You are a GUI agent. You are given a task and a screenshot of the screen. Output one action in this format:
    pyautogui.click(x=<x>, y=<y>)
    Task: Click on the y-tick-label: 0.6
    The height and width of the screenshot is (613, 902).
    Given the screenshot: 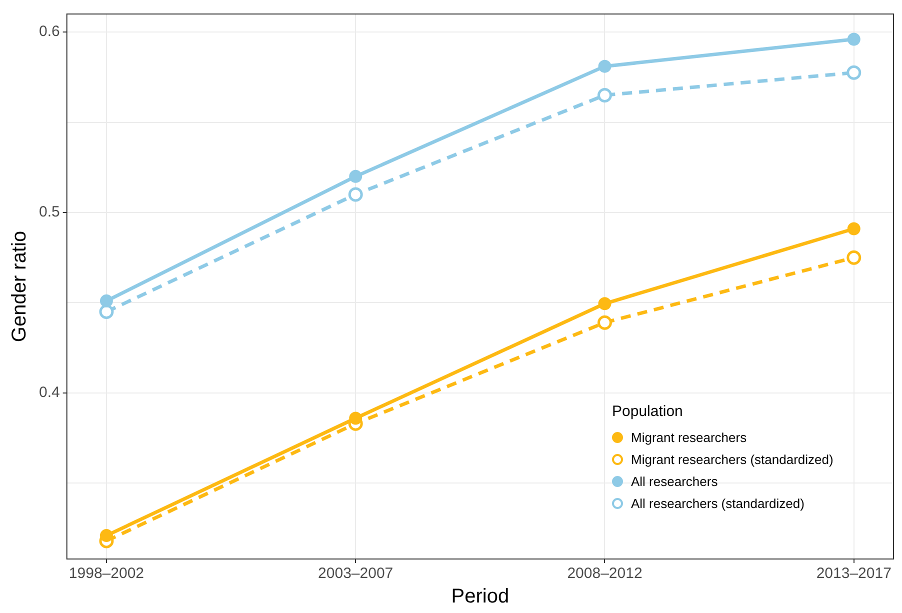 What is the action you would take?
    pyautogui.click(x=49, y=31)
    